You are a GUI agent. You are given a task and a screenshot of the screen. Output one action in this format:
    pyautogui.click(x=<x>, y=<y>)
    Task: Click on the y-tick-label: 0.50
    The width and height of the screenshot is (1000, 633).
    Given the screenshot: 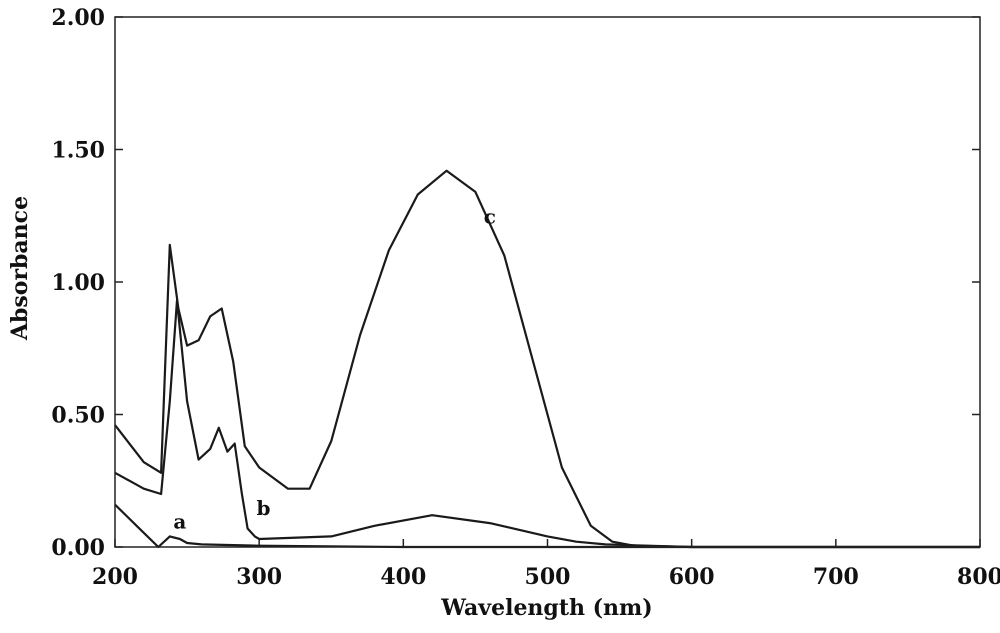 What is the action you would take?
    pyautogui.click(x=78, y=416)
    